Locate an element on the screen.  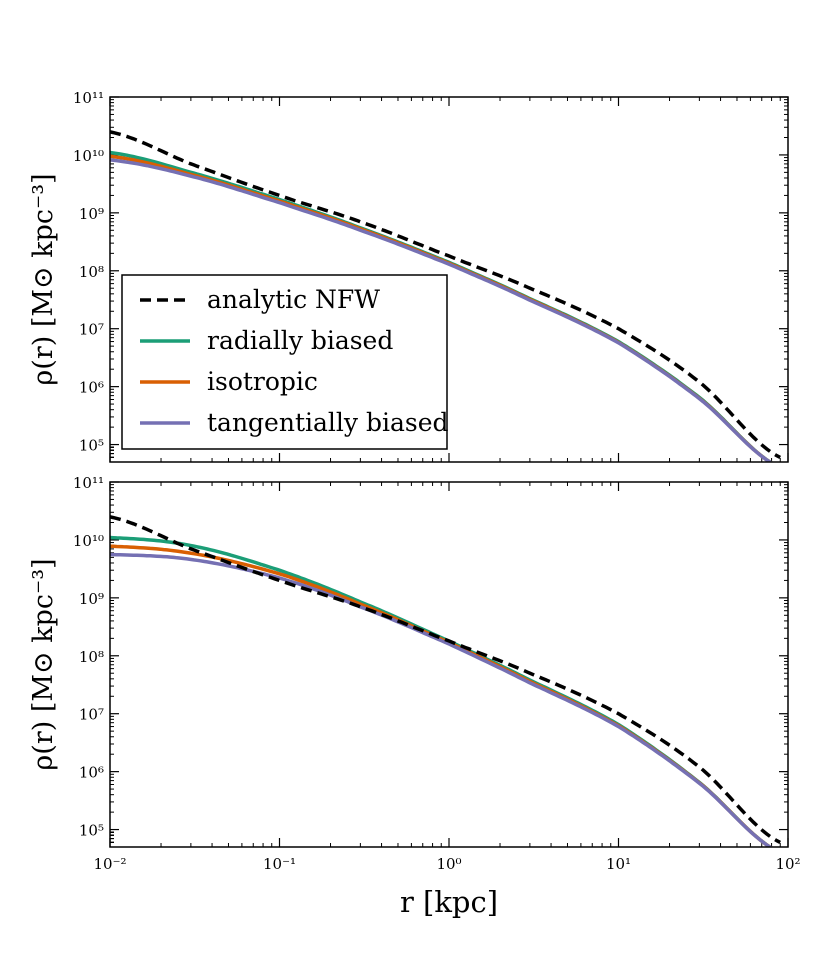
x-tick-label: 10⁰ is located at coordinates (448, 864).